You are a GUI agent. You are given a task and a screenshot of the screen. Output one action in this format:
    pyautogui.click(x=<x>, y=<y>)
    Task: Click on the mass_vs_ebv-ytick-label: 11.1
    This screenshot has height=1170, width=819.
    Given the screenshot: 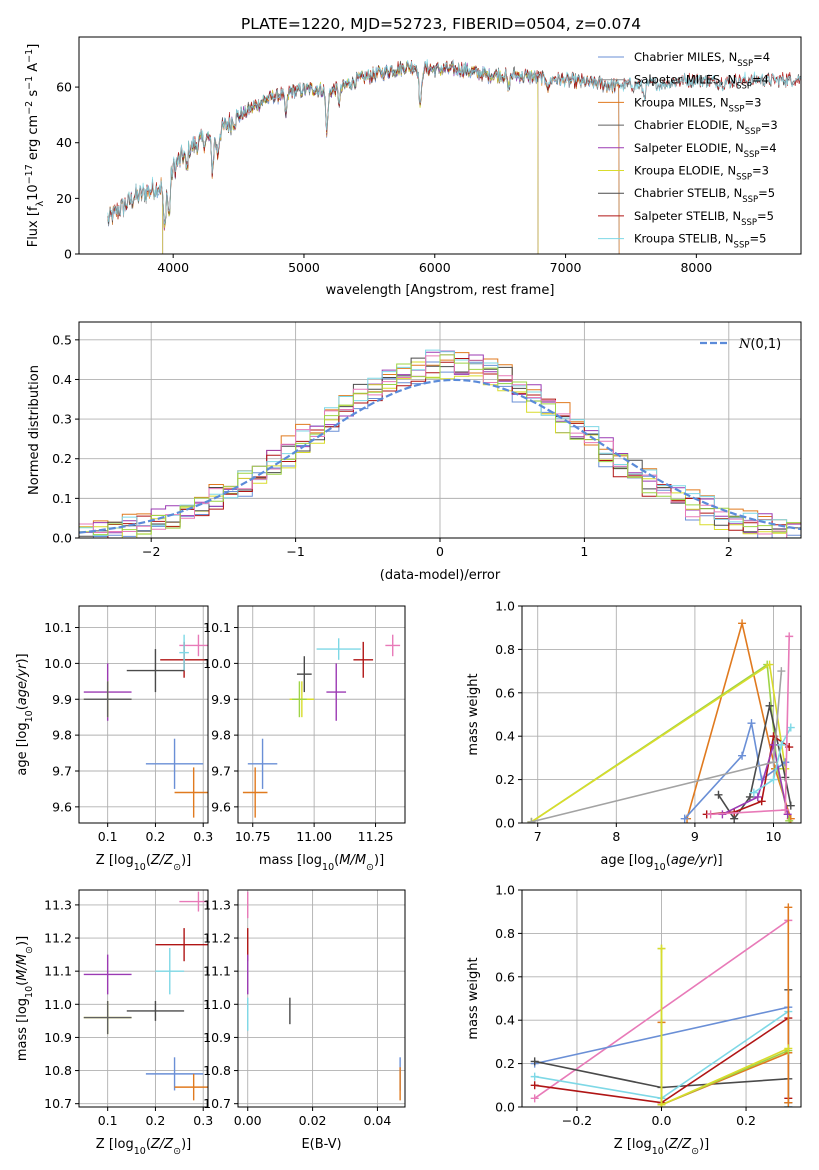 What is the action you would take?
    pyautogui.click(x=217, y=971)
    